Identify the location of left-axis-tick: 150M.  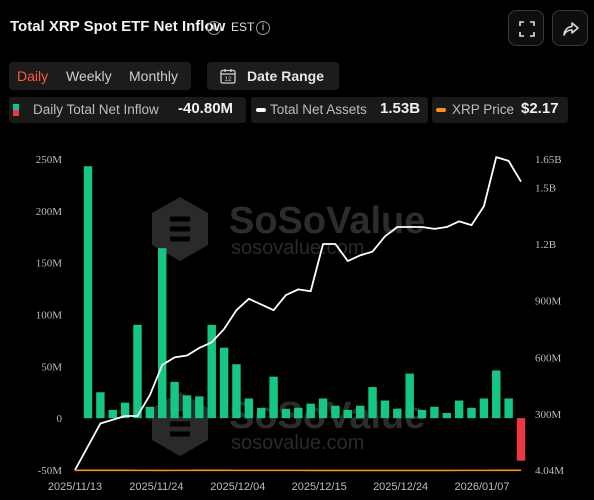
(49, 264).